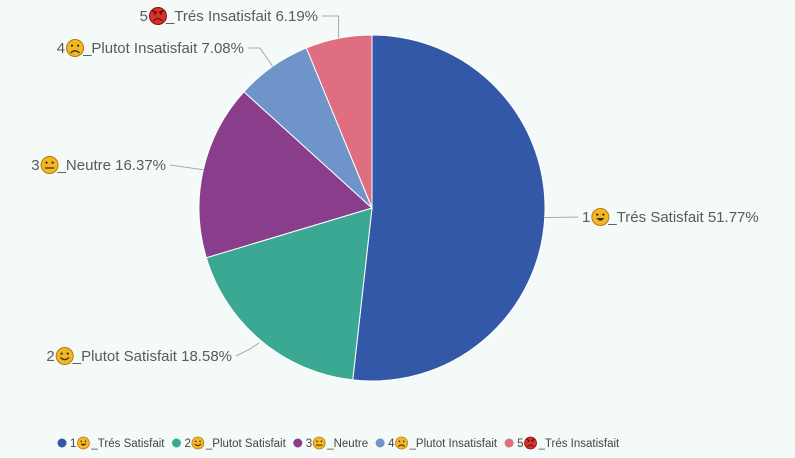  I want to click on slice-label: 5 _Trés Insatisfait 6.19%, so click(229, 16).